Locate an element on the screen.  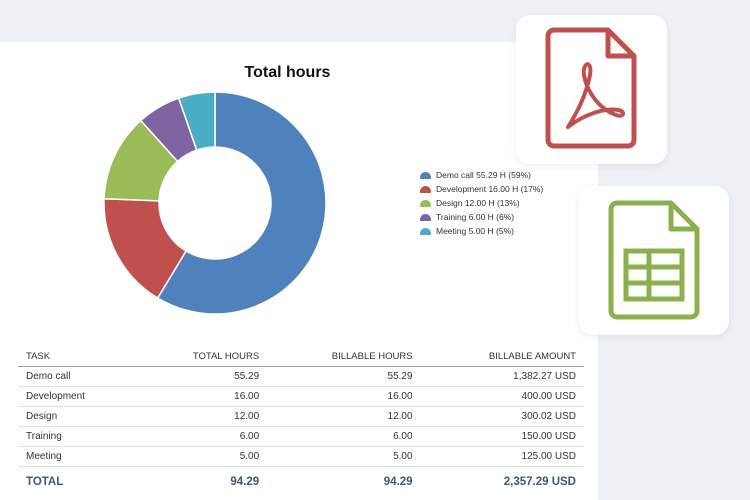
header-billable-hours: BILLABLE HOURS is located at coordinates (344, 356).